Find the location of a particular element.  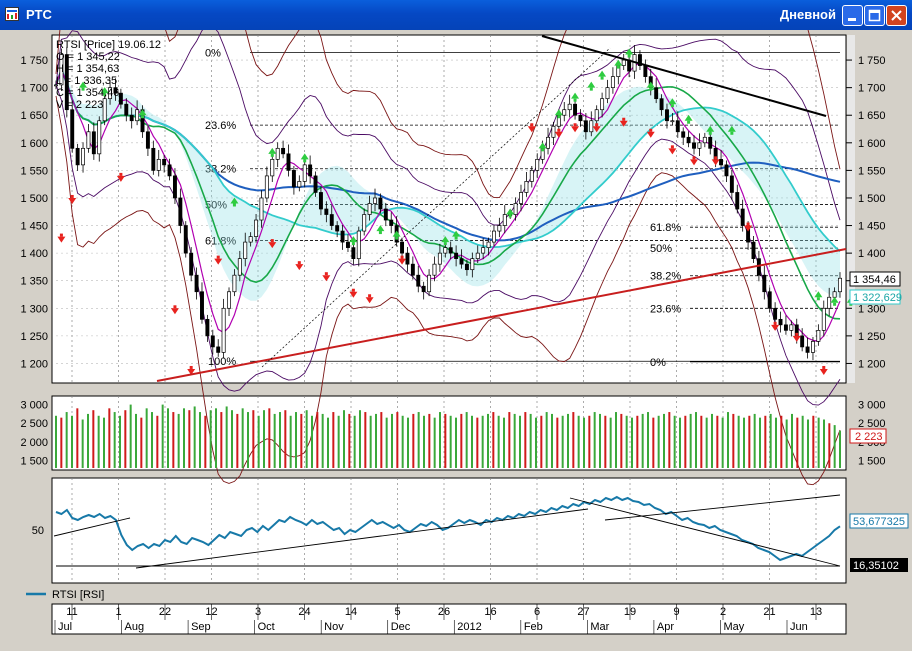

close-button is located at coordinates (896, 15).